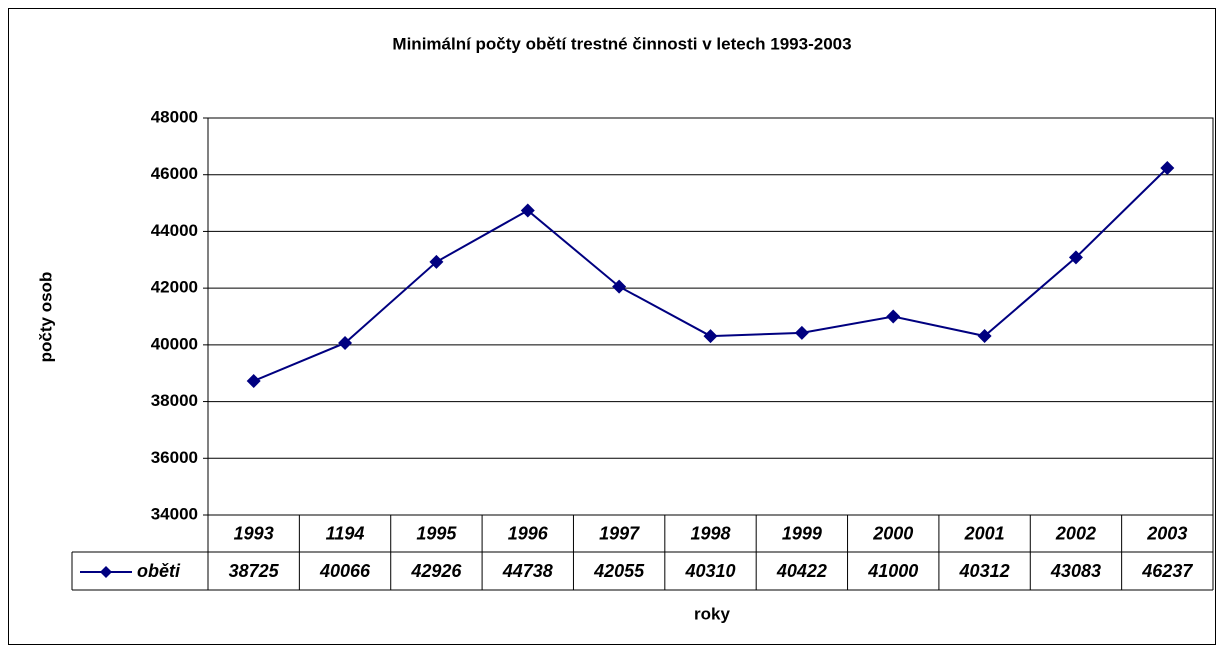  I want to click on table-value: 44738, so click(527, 571).